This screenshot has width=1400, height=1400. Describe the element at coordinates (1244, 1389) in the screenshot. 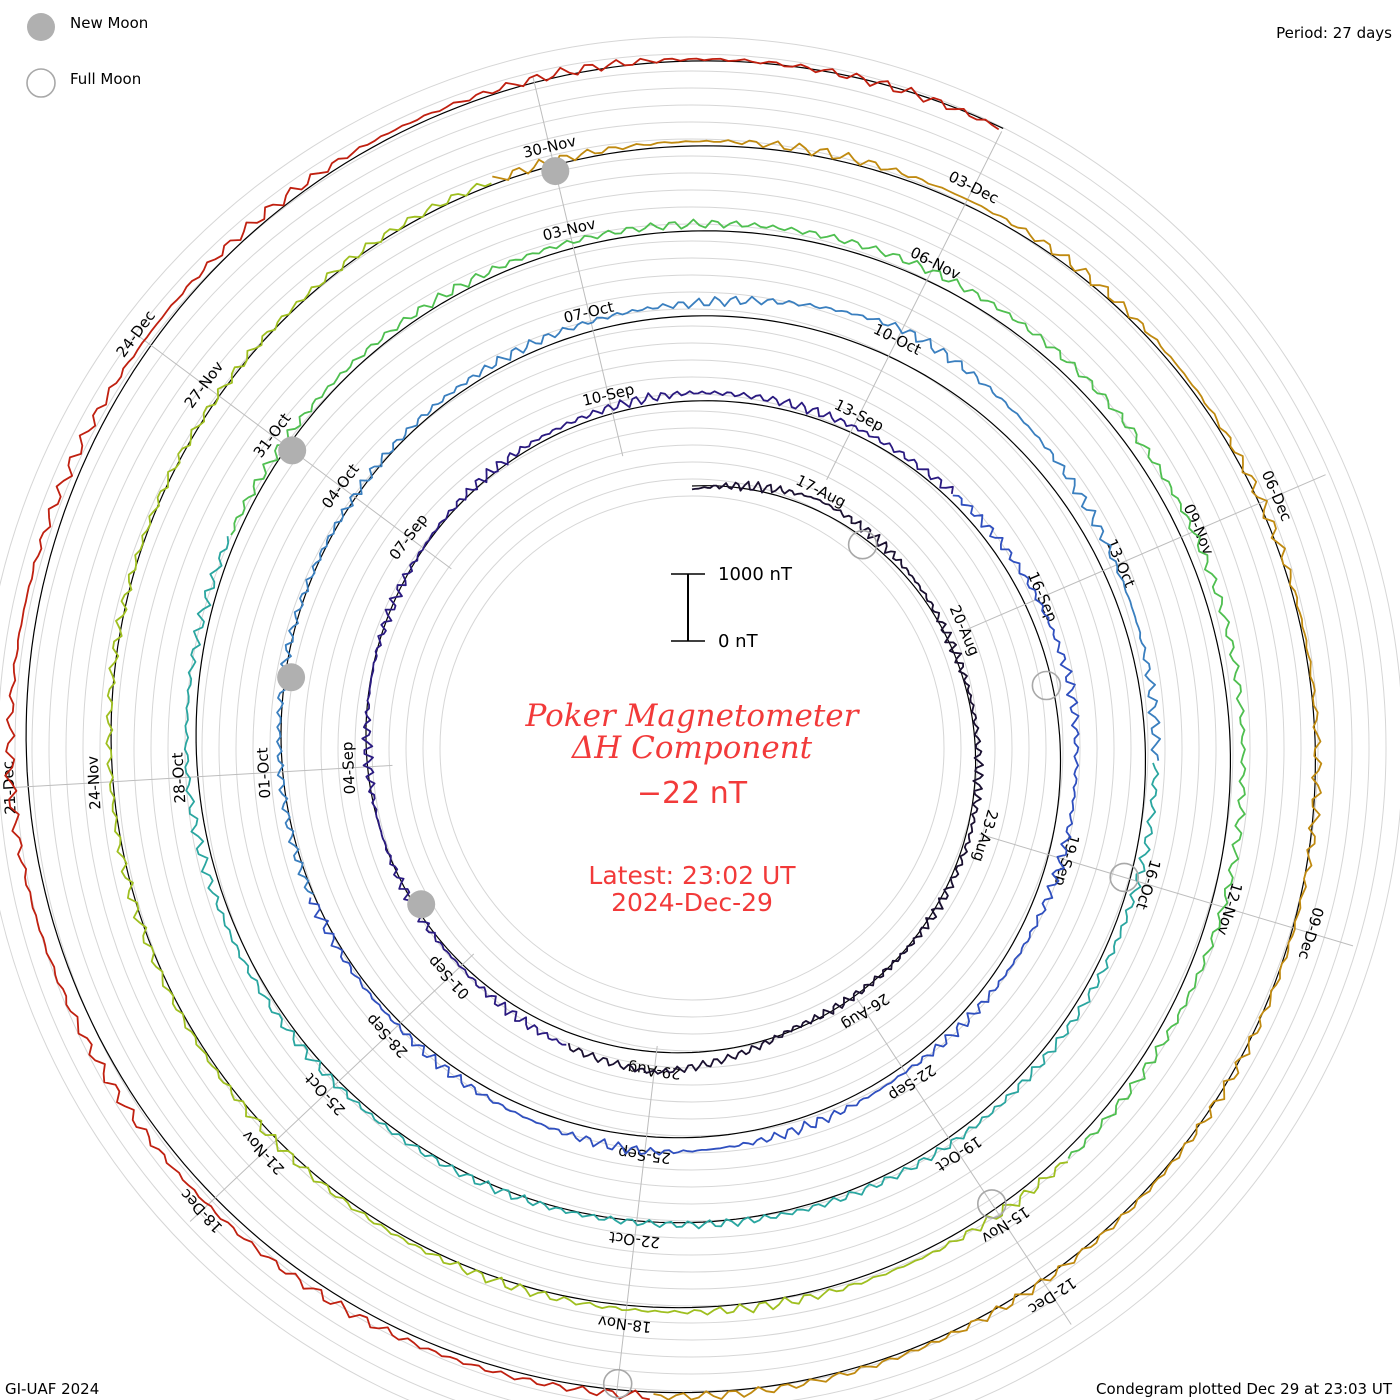

I see `footer-plot-time: Condegram plotted Dec 29 at 23:03 UT` at that location.